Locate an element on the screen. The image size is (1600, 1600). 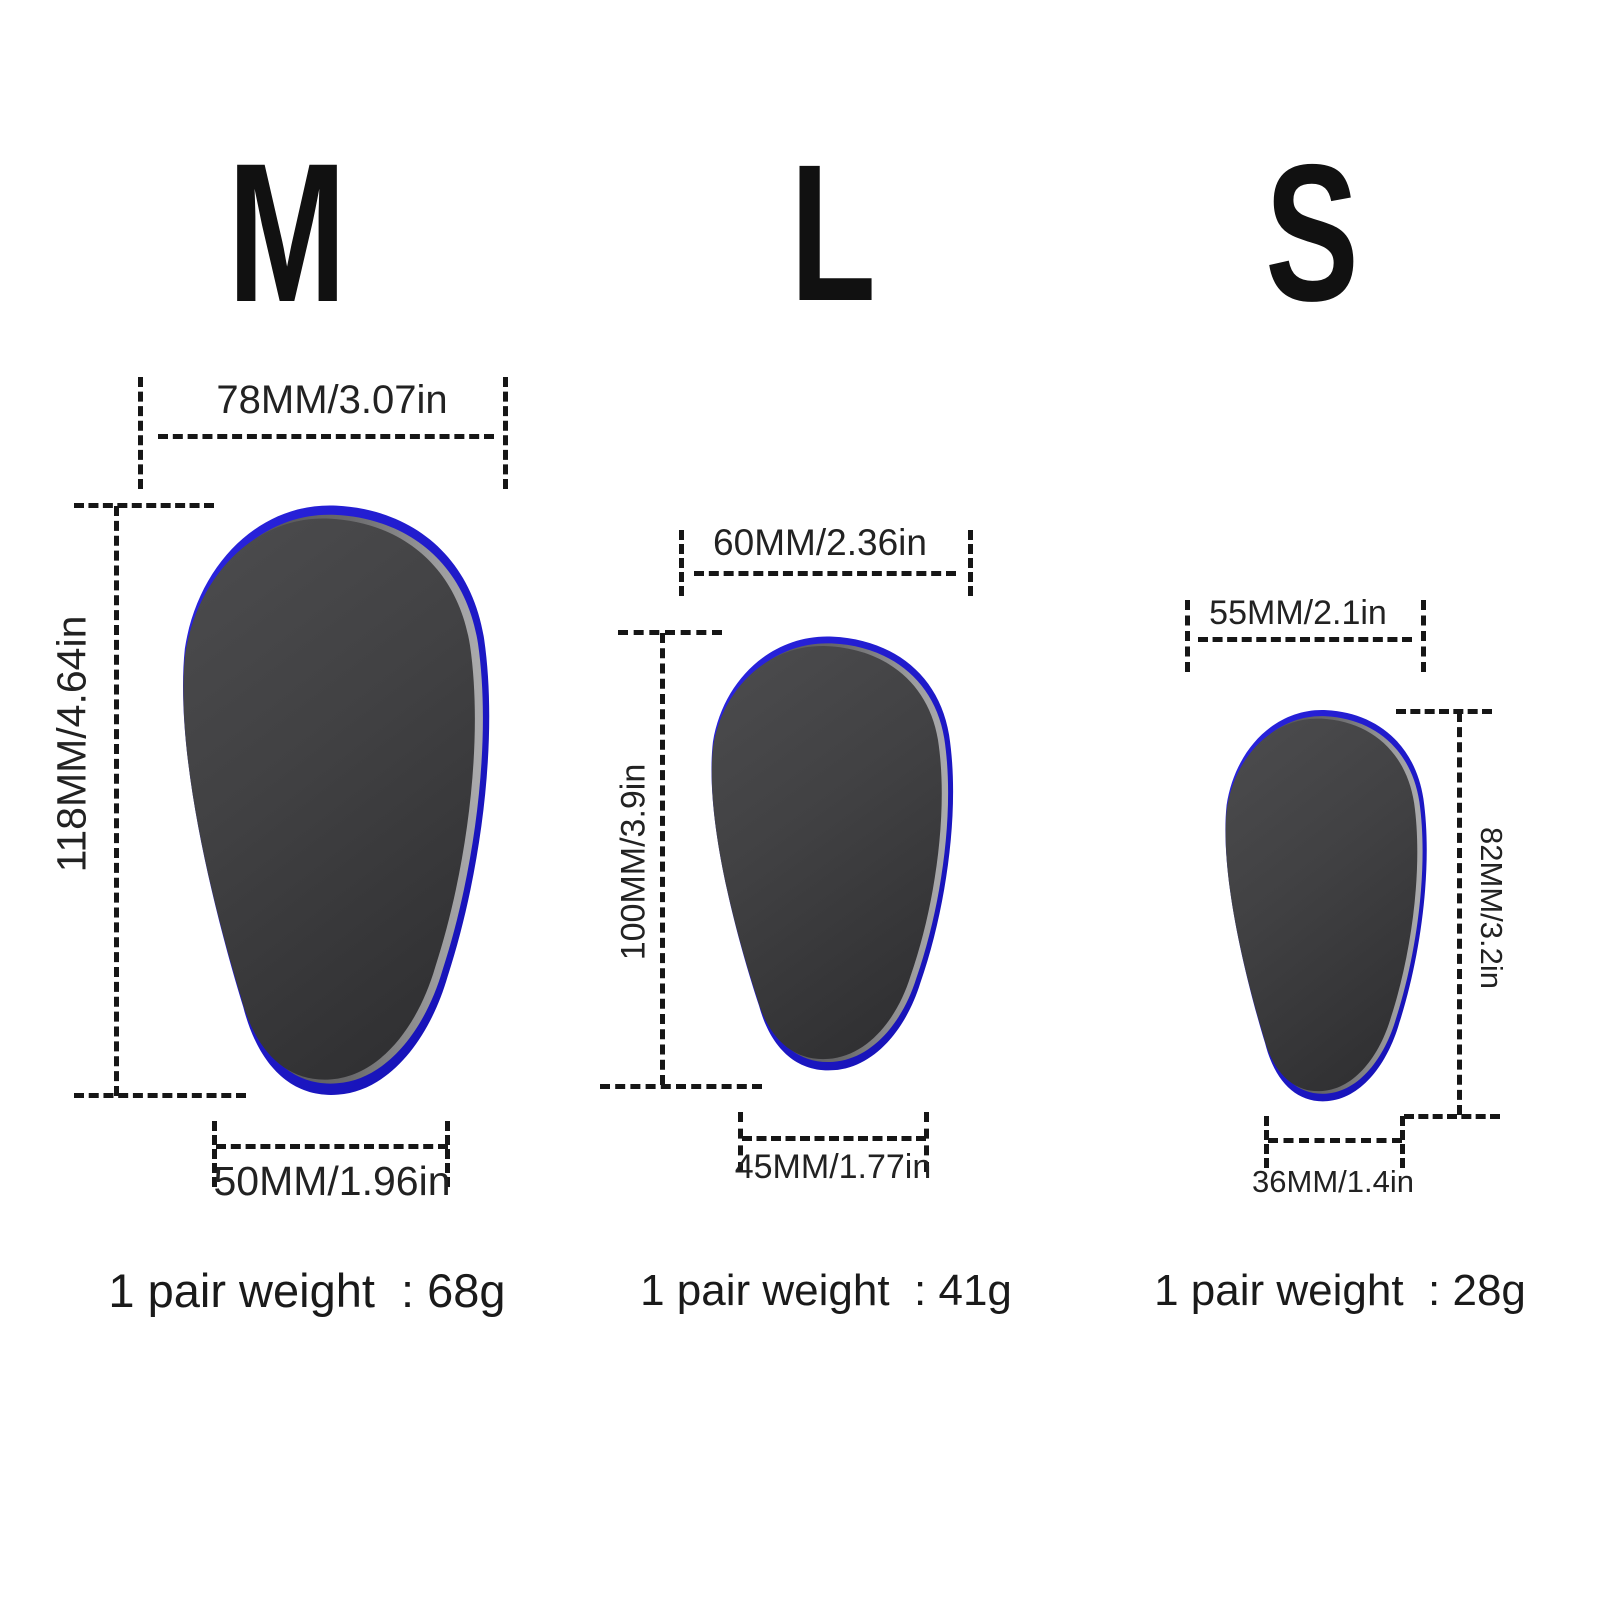
s-height-top-tick is located at coordinates (1444, 711).